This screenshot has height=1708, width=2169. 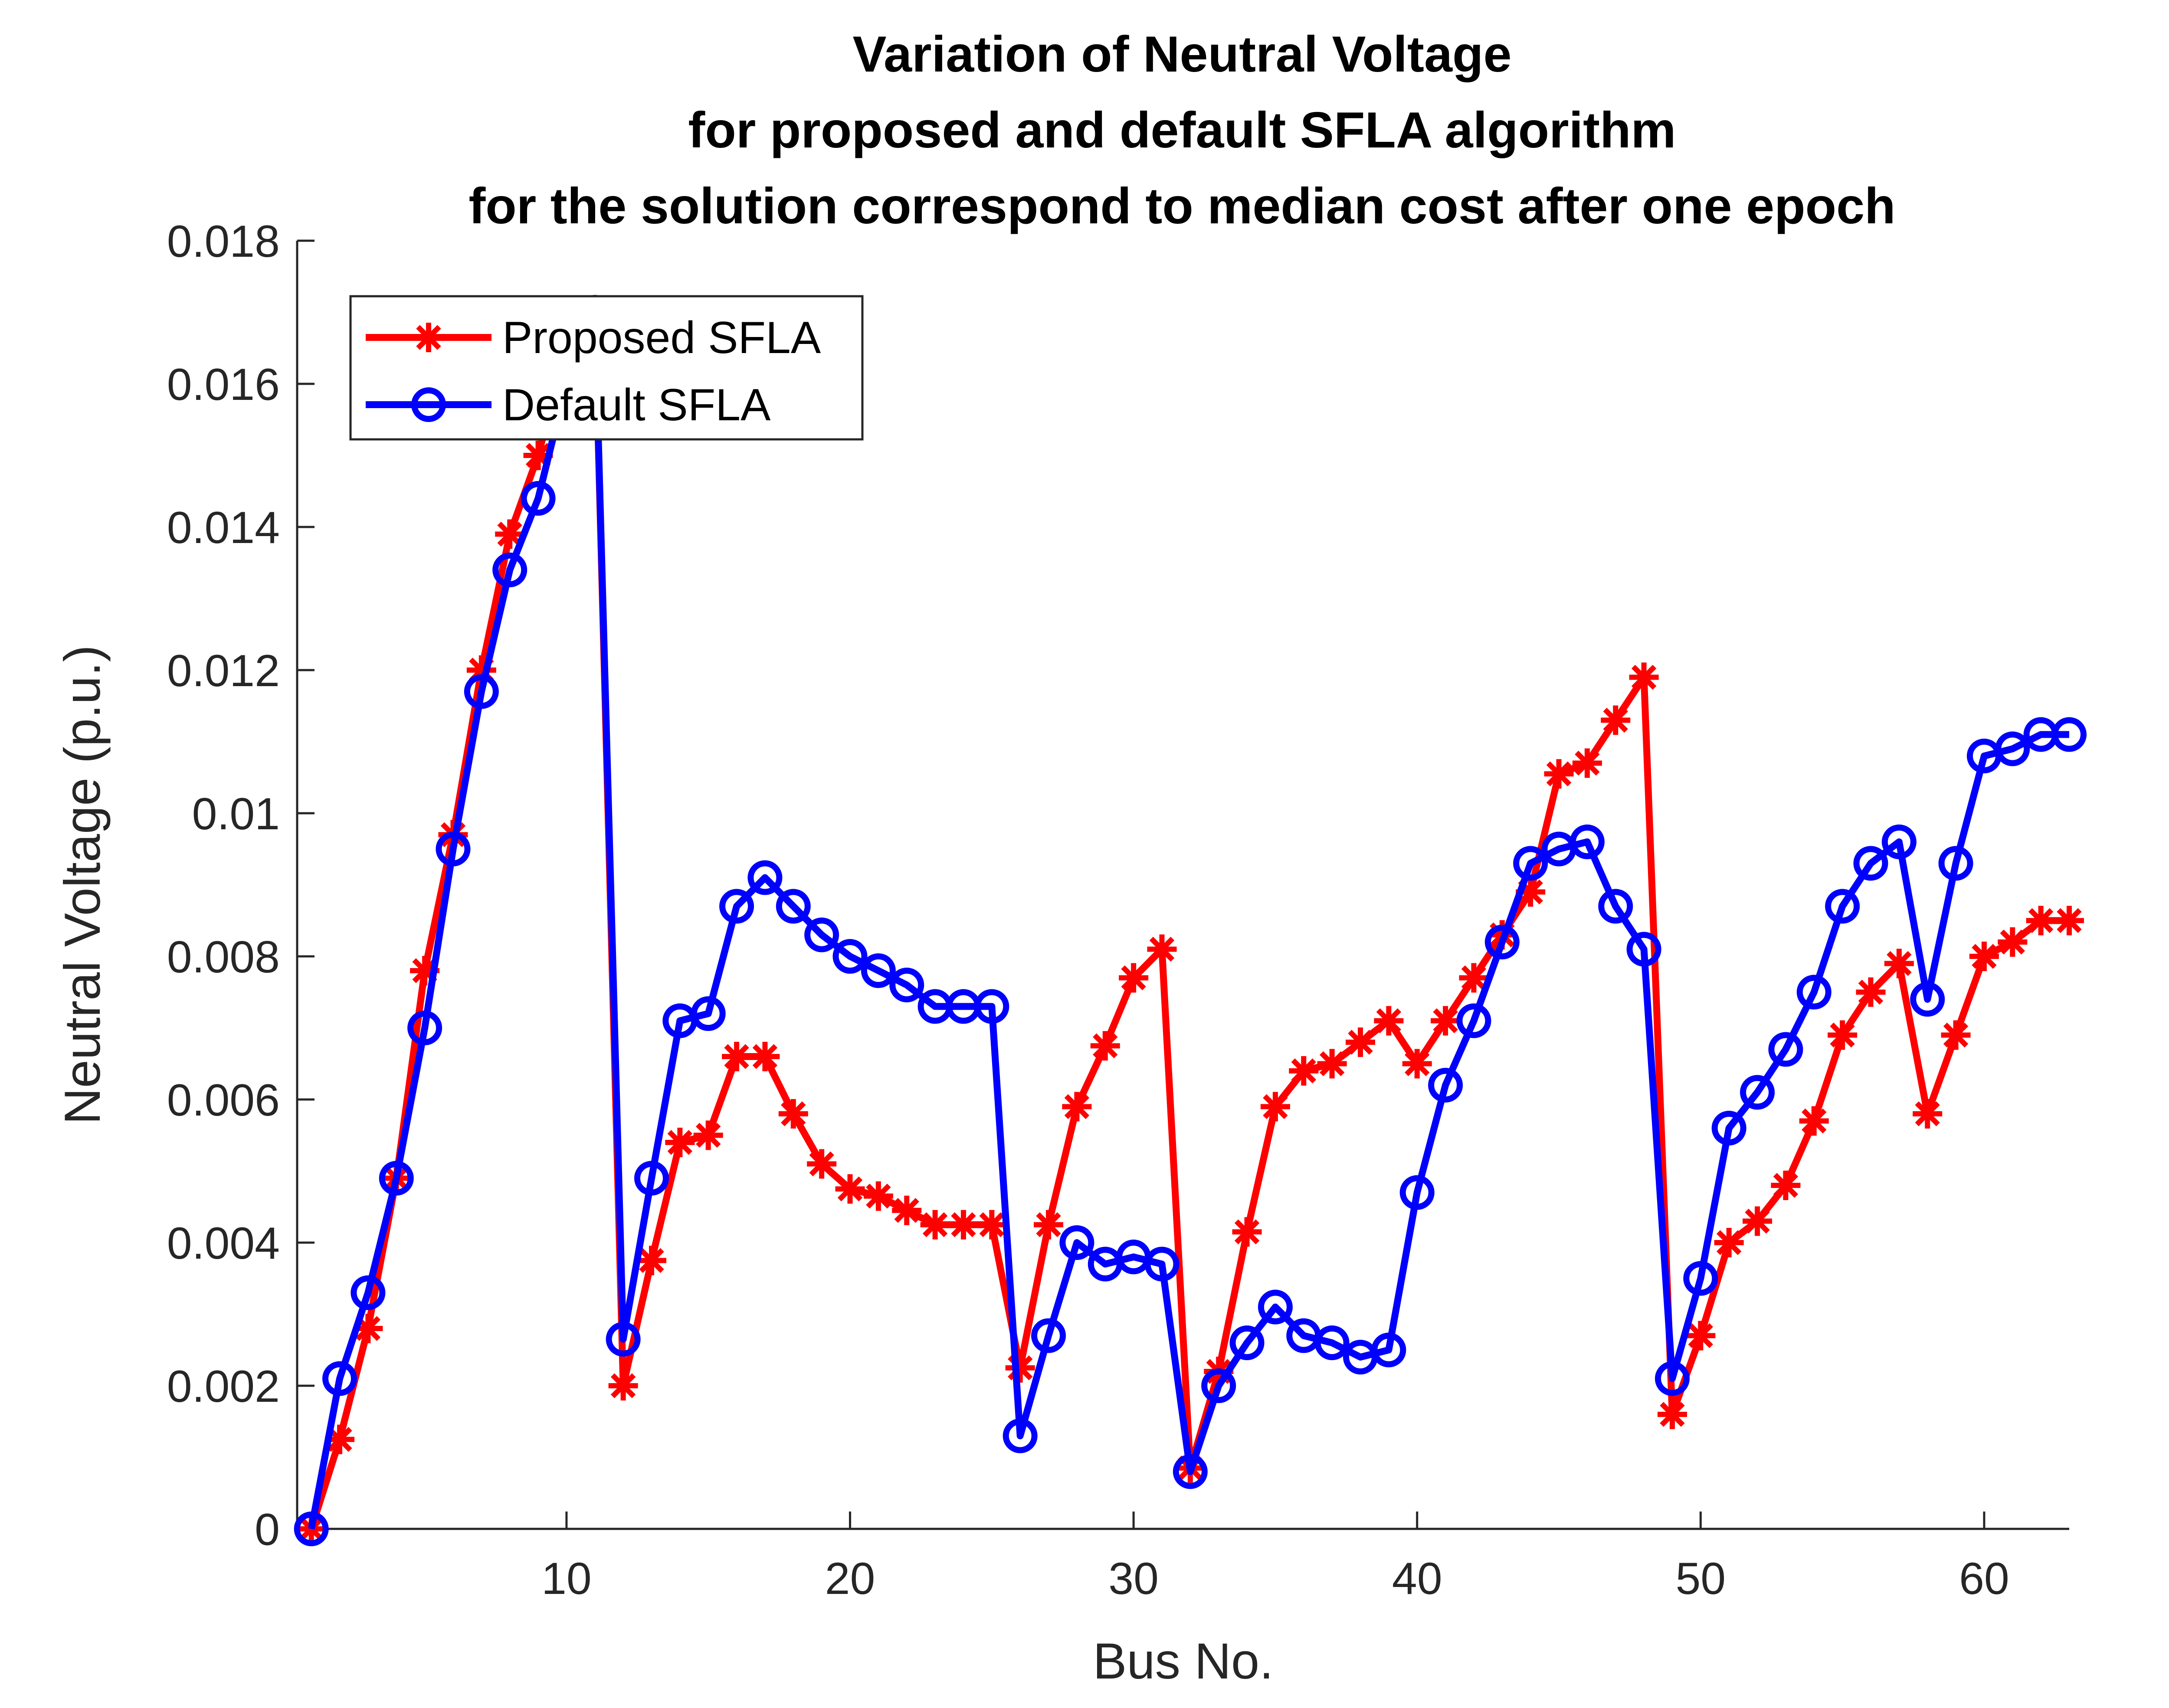 I want to click on x-tick-label: 50, so click(x=1700, y=1579).